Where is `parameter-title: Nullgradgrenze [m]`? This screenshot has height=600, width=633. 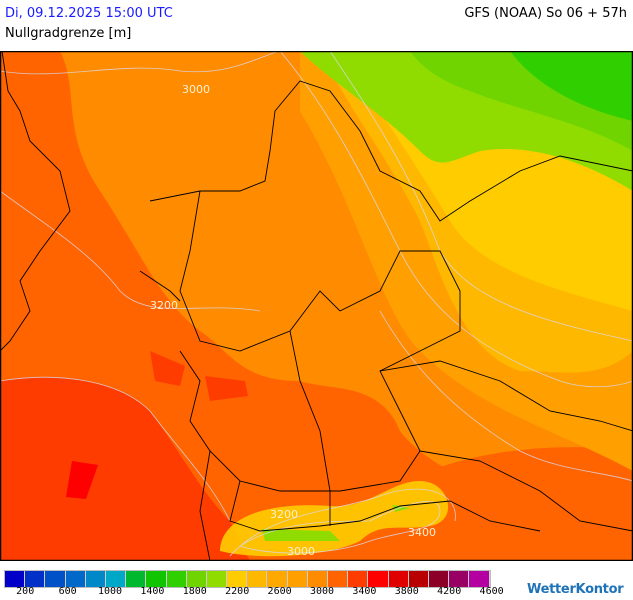 parameter-title: Nullgradgrenze [m] is located at coordinates (68, 33).